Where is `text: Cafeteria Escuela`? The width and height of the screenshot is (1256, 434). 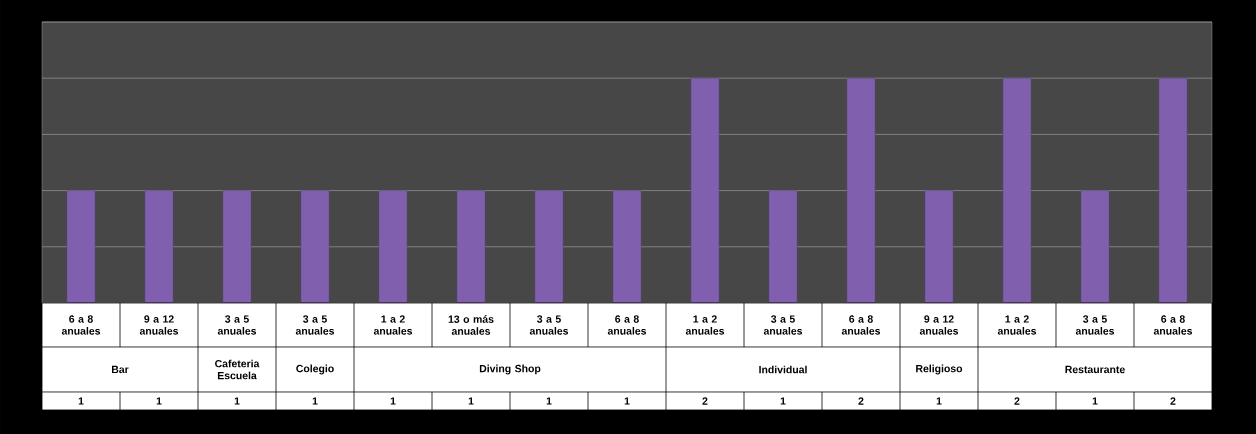
text: Cafeteria Escuela is located at coordinates (237, 369).